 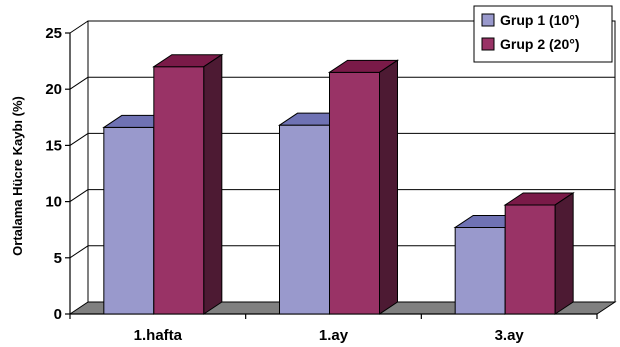 I want to click on legend-label: Grup 1 (10°), so click(x=540, y=20).